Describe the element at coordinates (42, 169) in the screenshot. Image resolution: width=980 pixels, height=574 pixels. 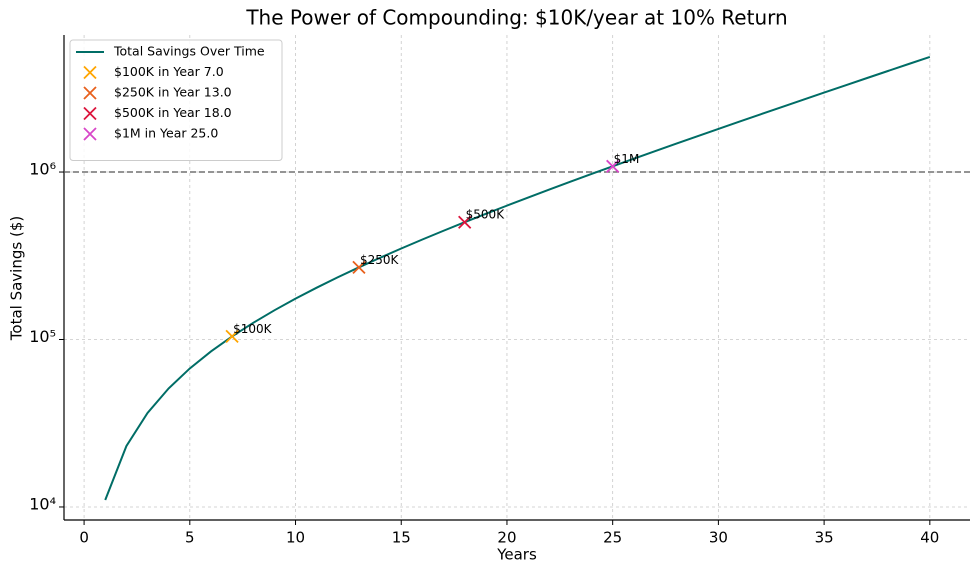
I see `y-tick-label: 10⁶` at that location.